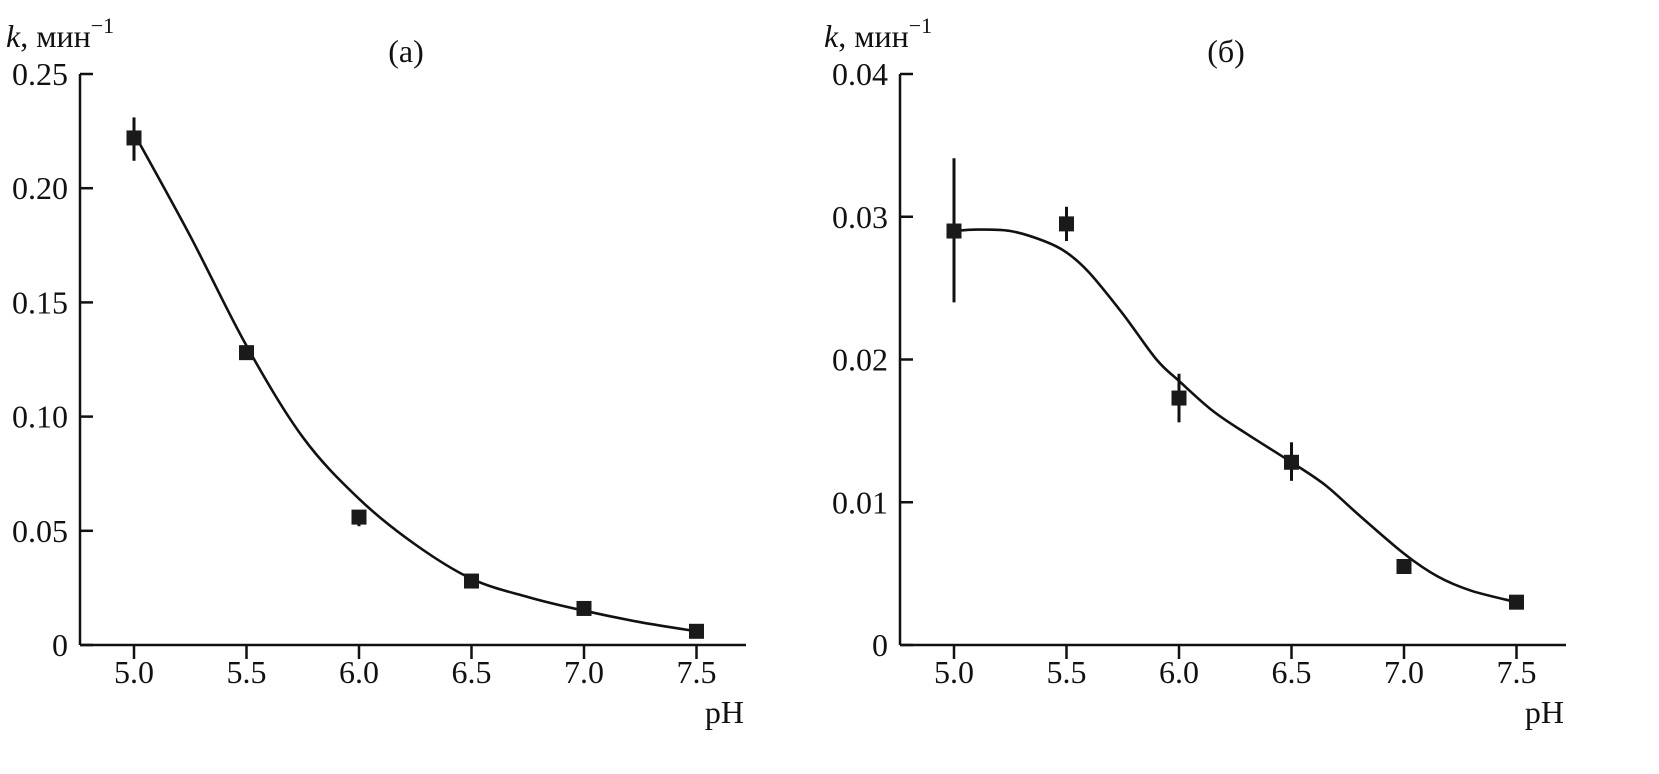  What do you see at coordinates (40, 74) in the screenshot?
I see `y-tick-label: 0.25` at bounding box center [40, 74].